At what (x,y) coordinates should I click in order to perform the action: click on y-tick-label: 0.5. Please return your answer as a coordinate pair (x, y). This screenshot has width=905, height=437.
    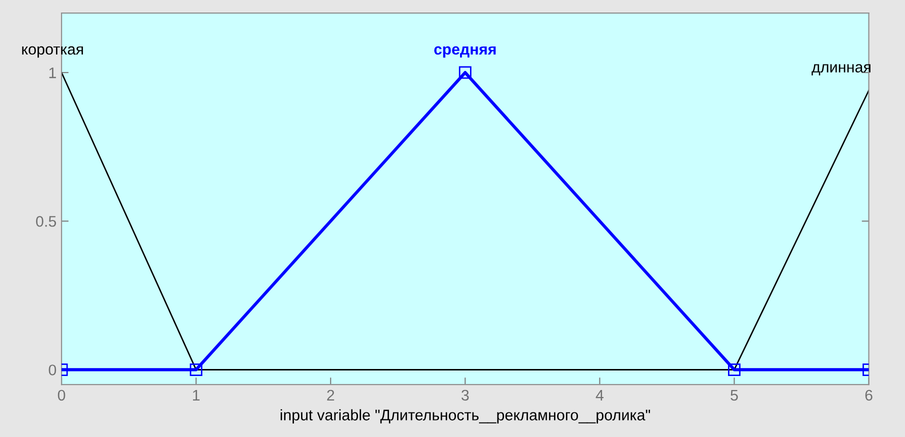
    Looking at the image, I should click on (46, 221).